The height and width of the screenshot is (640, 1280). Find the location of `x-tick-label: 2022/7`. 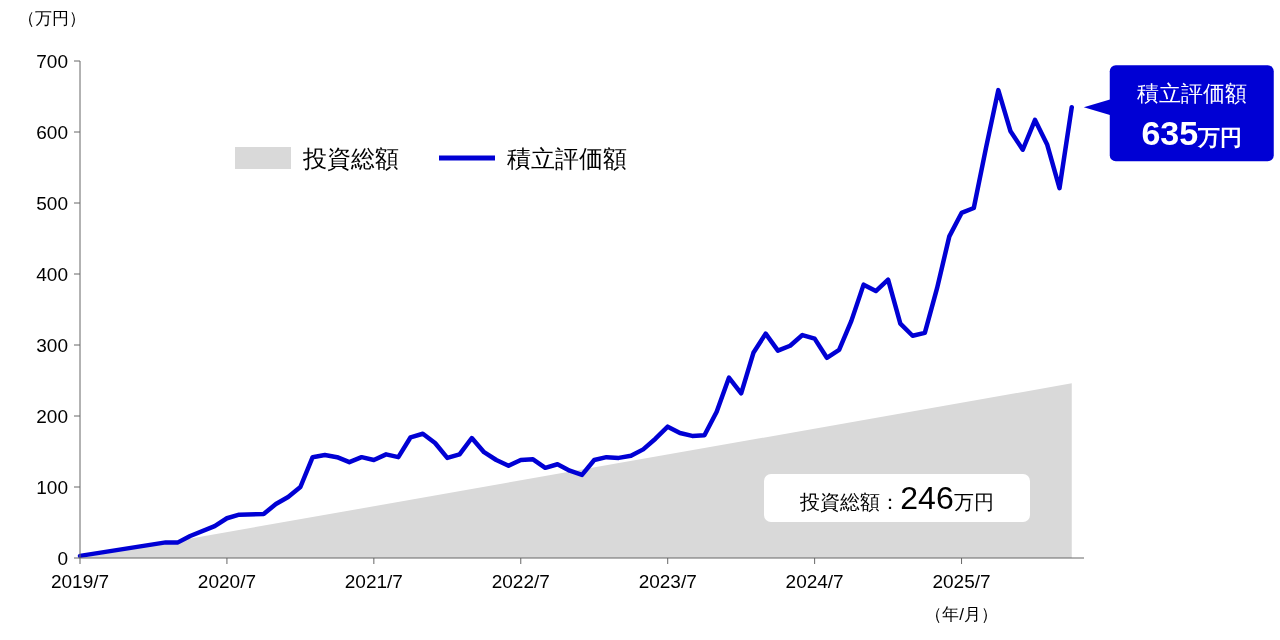

x-tick-label: 2022/7 is located at coordinates (520, 581).